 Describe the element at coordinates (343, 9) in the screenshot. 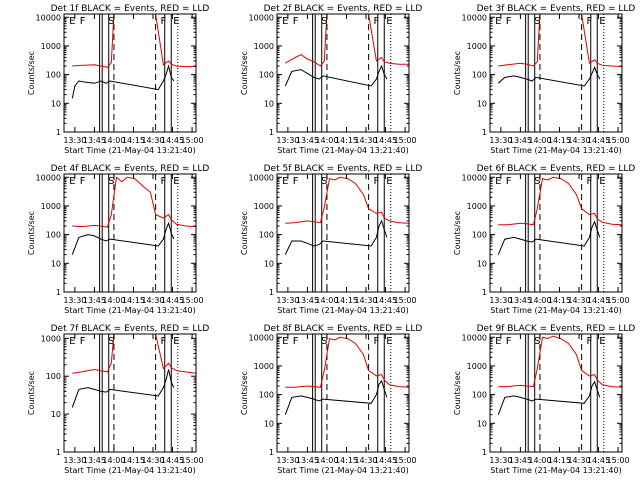

I see `chart-title: Det 2f BLACK = Events, RED = LLD` at that location.